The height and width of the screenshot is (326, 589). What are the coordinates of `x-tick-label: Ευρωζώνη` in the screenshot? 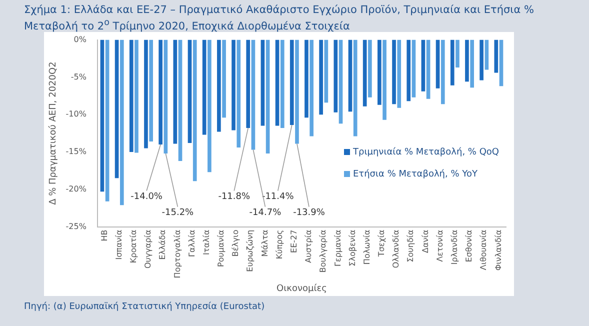 It's located at (250, 251).